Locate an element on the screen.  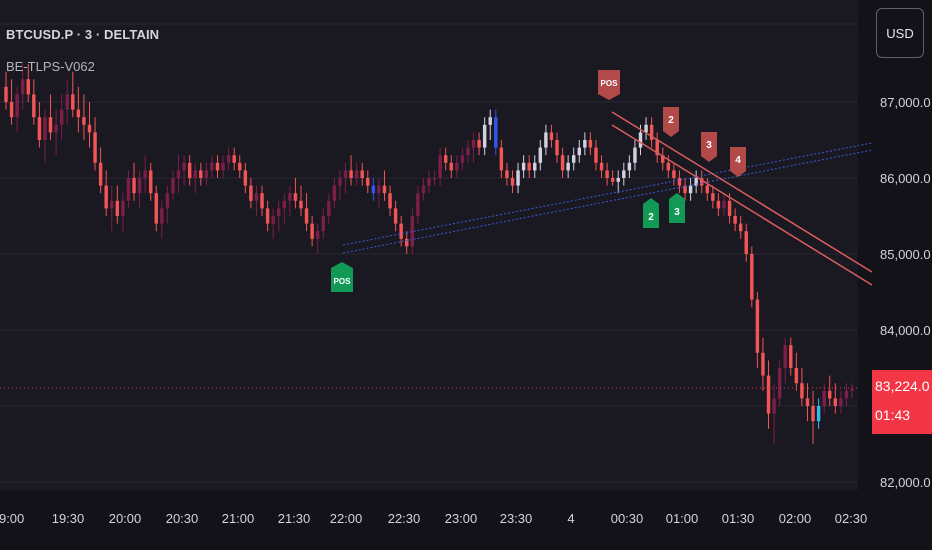
x-tick-label: 01:30 is located at coordinates (738, 518).